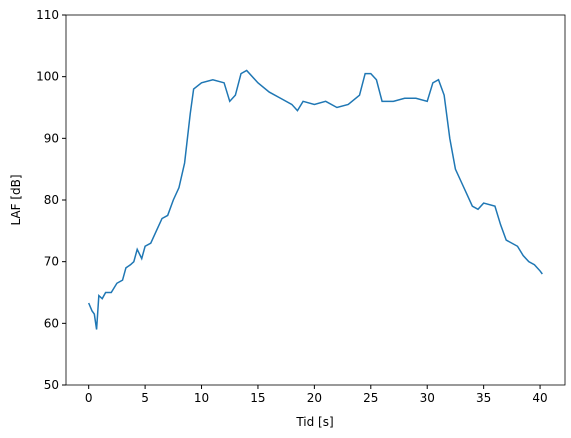 The image size is (571, 438). What do you see at coordinates (145, 398) in the screenshot?
I see `x-tick-label: 5` at bounding box center [145, 398].